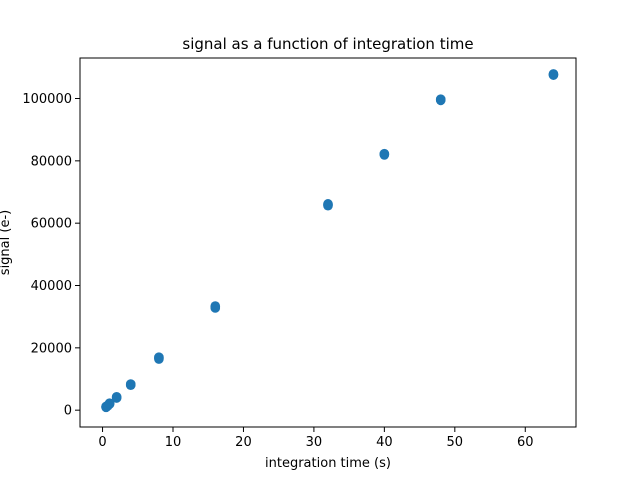 This screenshot has width=640, height=480. What do you see at coordinates (327, 44) in the screenshot?
I see `chart-title: signal as a function of integration time` at bounding box center [327, 44].